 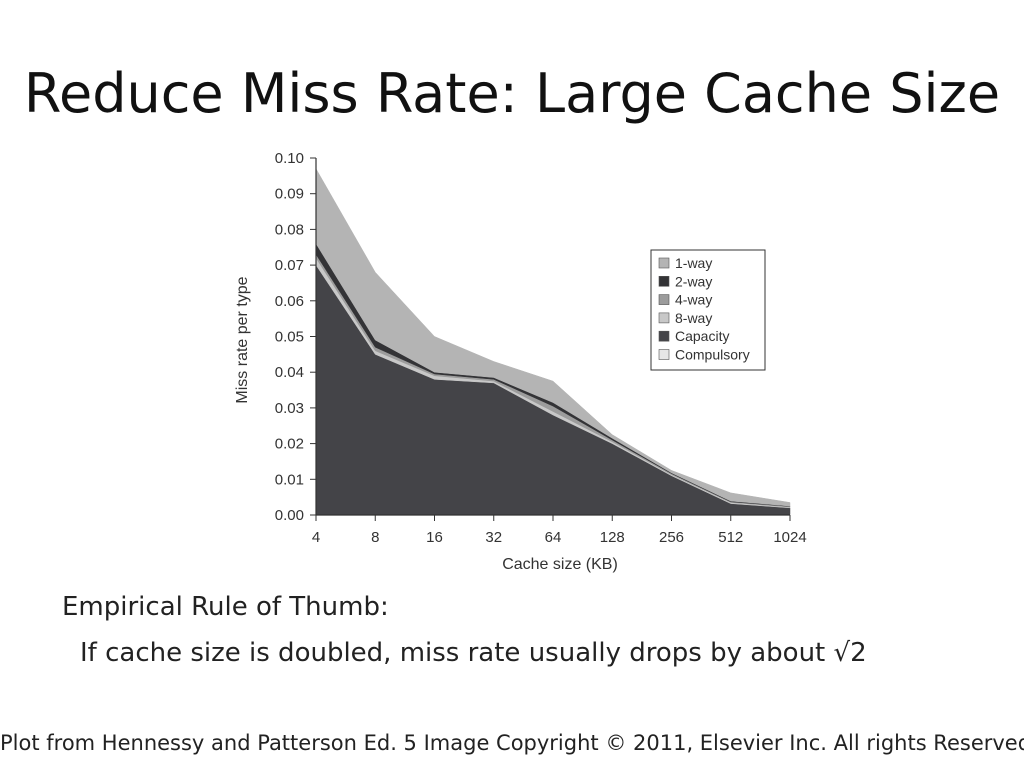 What do you see at coordinates (664, 354) in the screenshot?
I see `legend-swatch-compulsory` at bounding box center [664, 354].